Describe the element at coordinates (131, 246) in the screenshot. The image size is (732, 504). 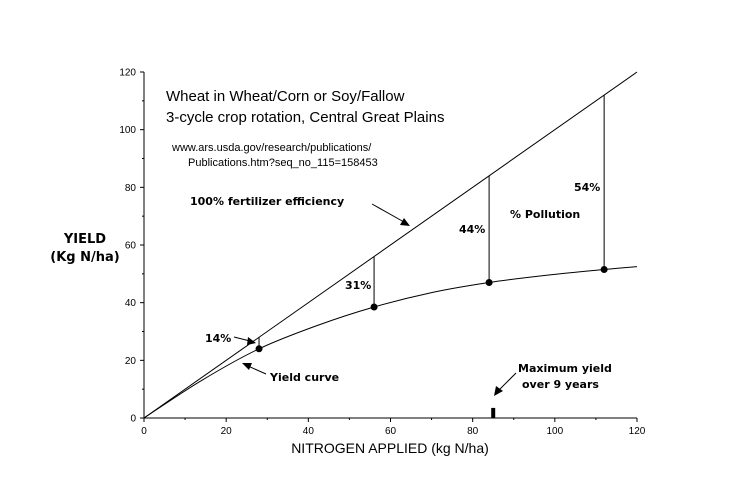
I see `y-tick-label: 60` at that location.